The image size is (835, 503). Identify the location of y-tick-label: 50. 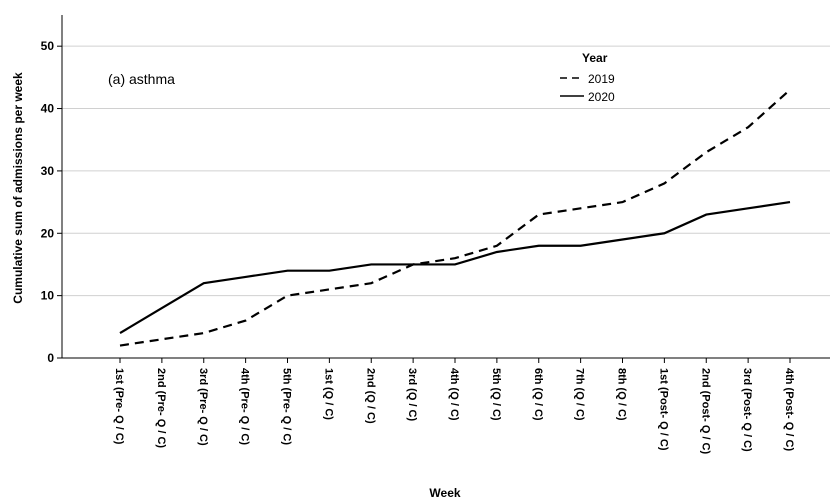
(48, 46).